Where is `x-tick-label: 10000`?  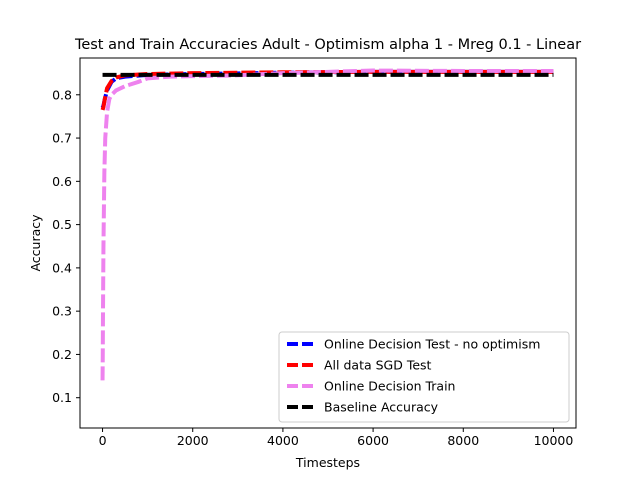
x-tick-label: 10000 is located at coordinates (554, 440).